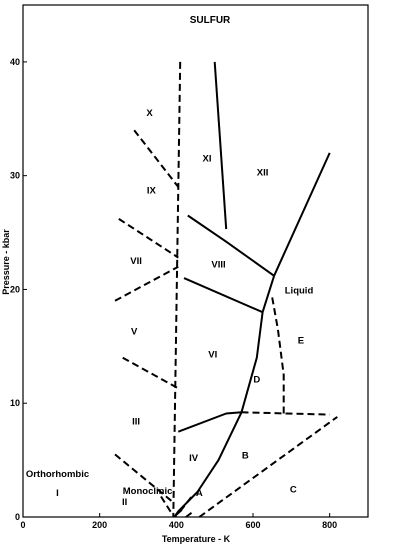  What do you see at coordinates (99, 525) in the screenshot?
I see `x-tick-label: 200` at bounding box center [99, 525].